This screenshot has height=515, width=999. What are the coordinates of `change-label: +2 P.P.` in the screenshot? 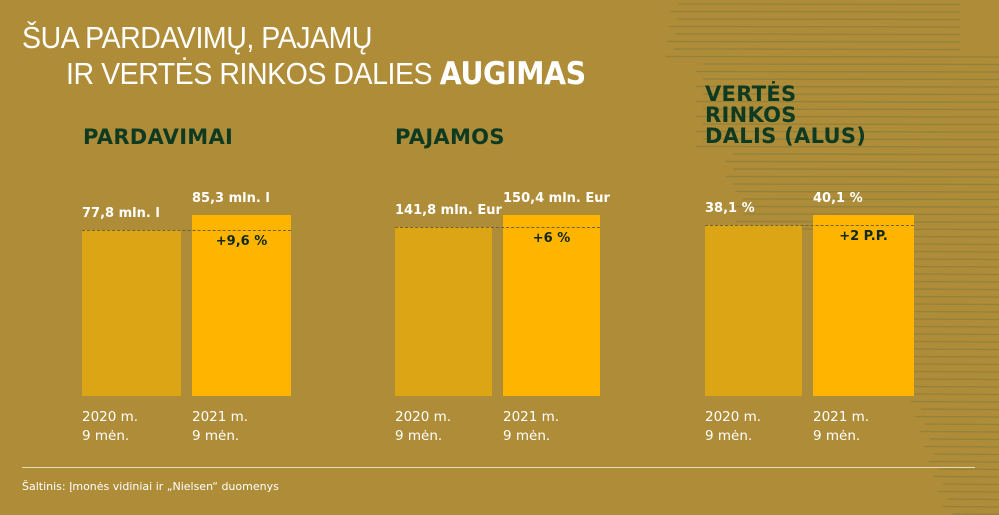 It's located at (863, 236).